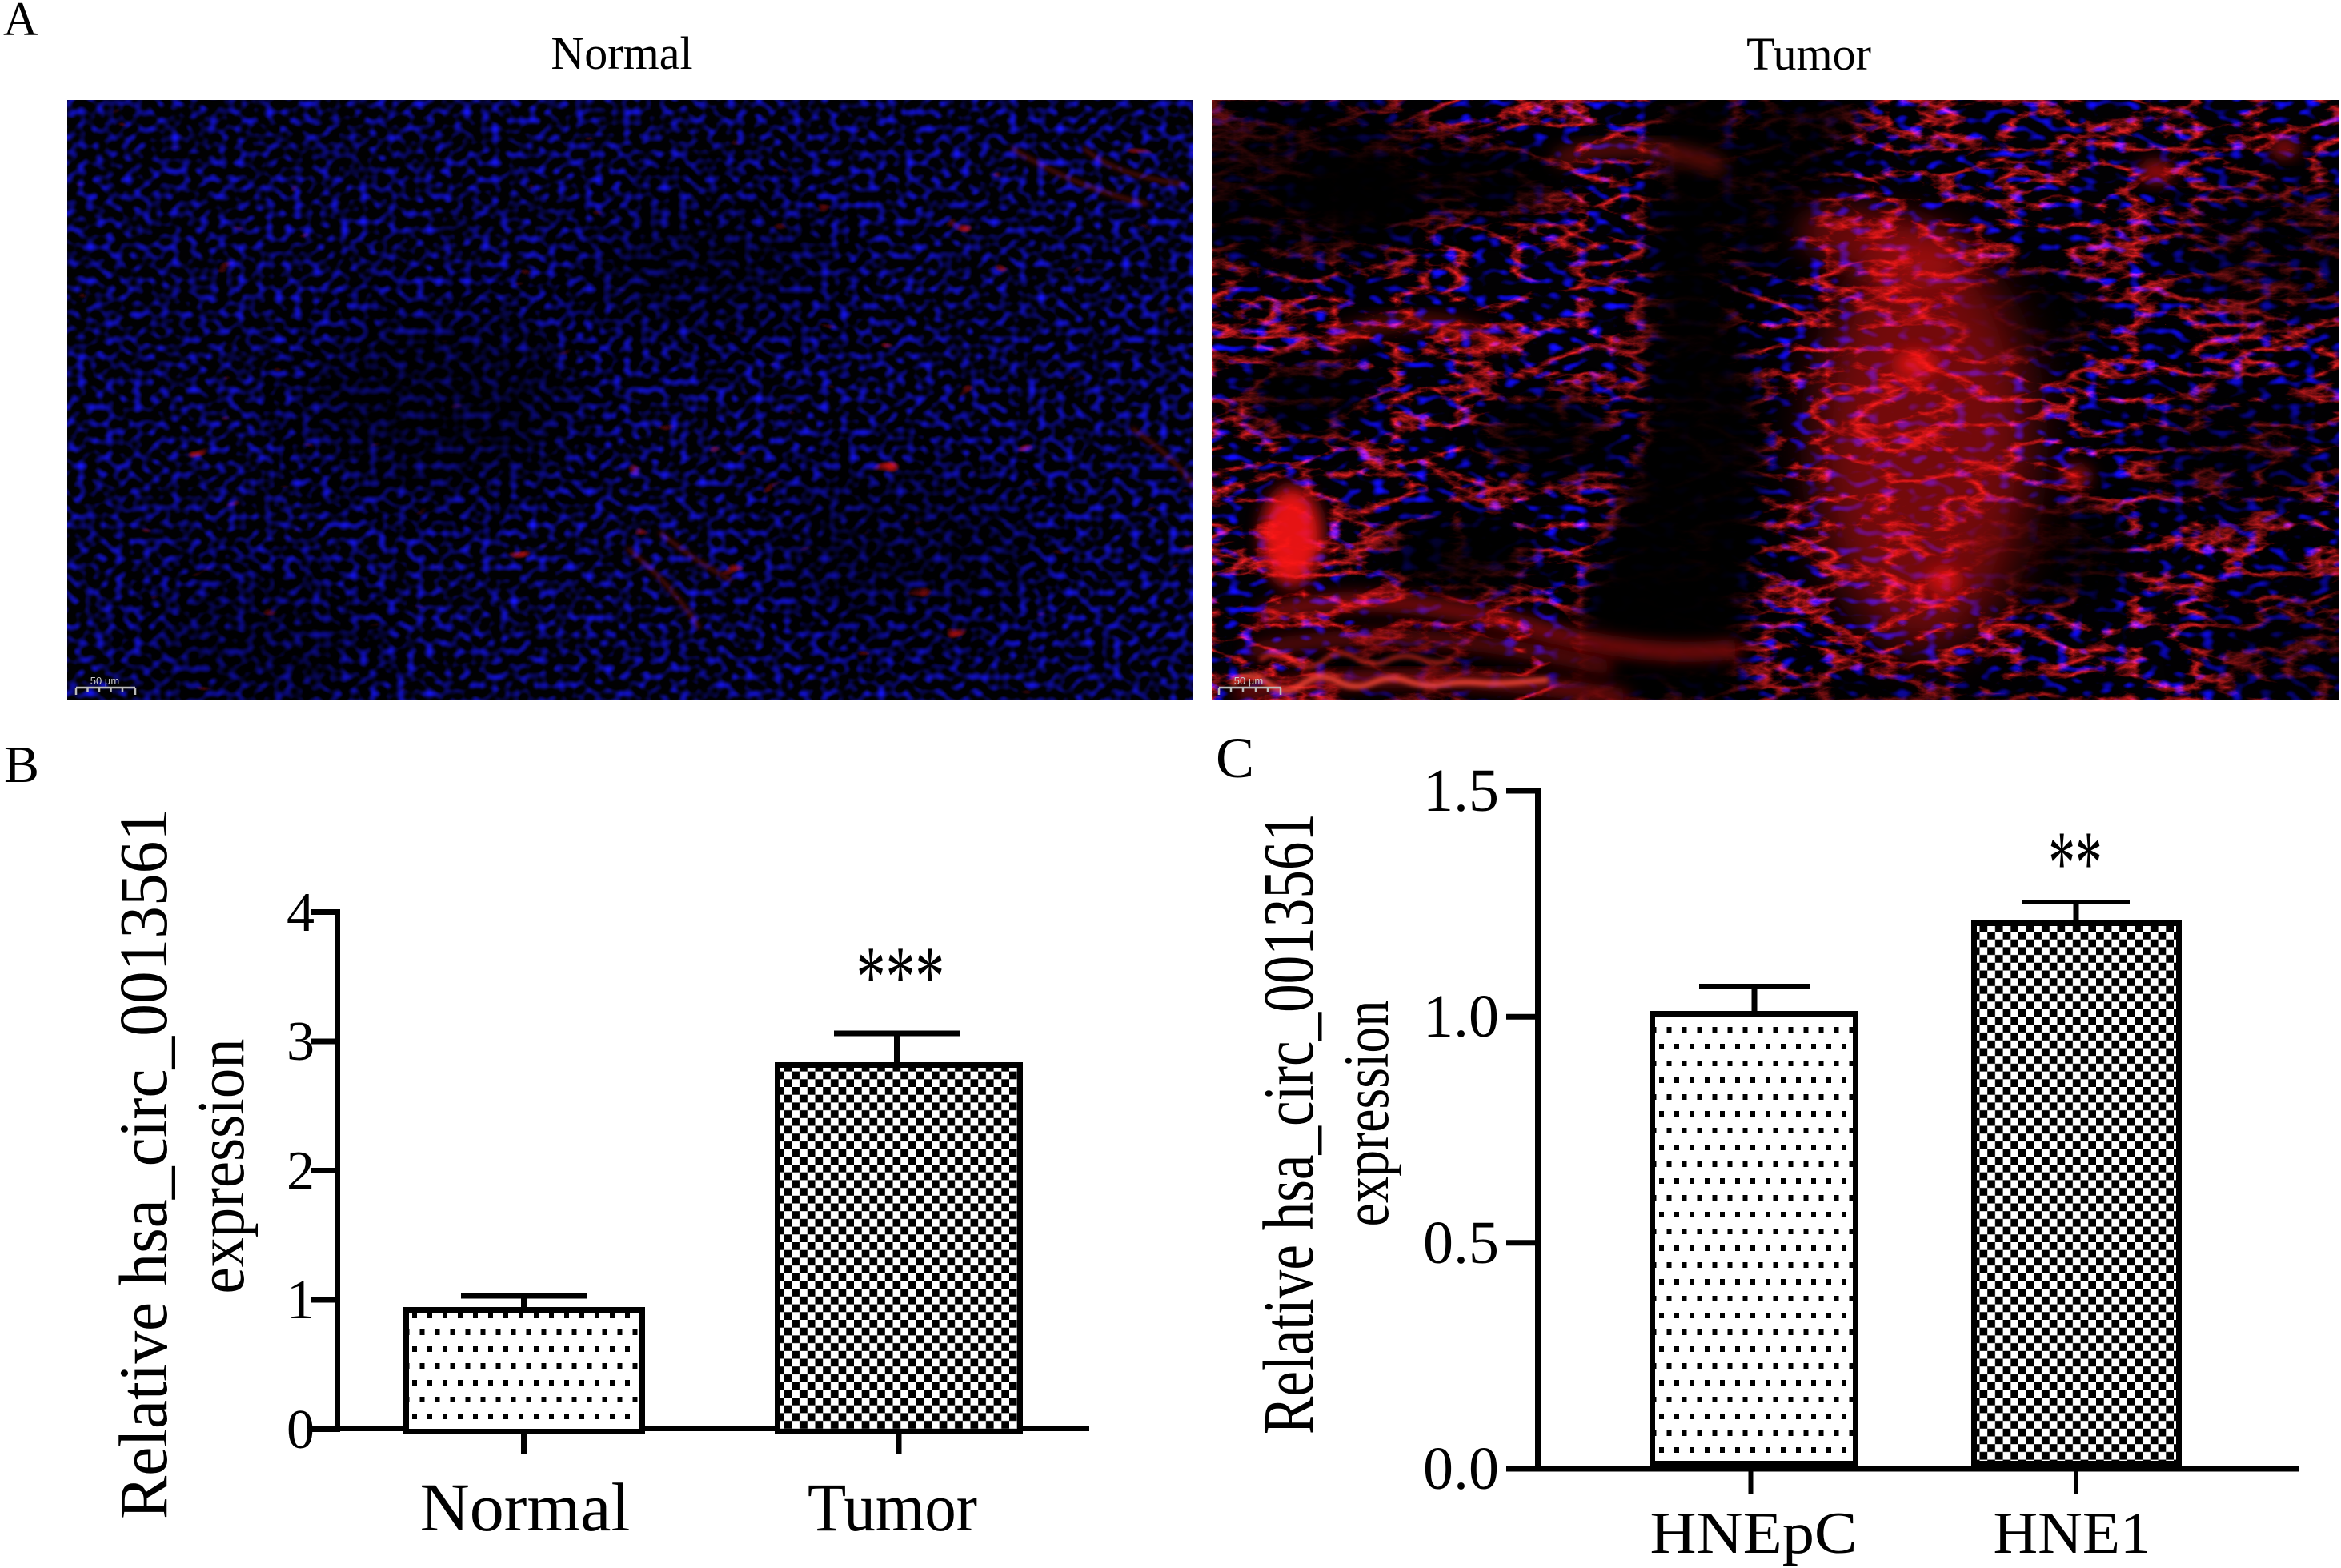 This screenshot has width=2341, height=1568. I want to click on svg-text: 4, so click(301, 913).